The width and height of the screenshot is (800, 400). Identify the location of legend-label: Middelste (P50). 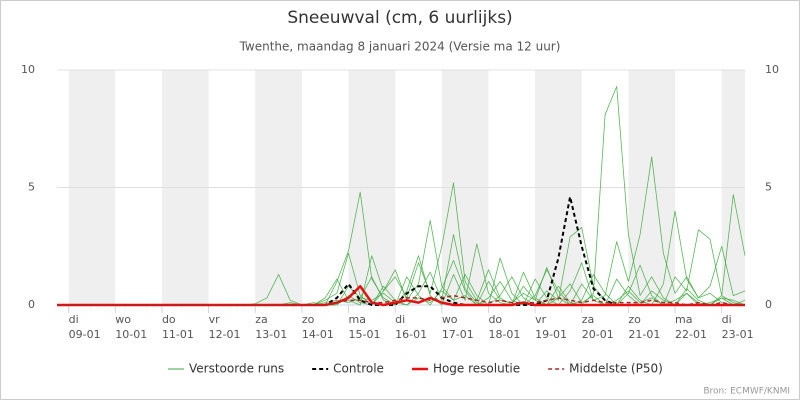
(616, 369).